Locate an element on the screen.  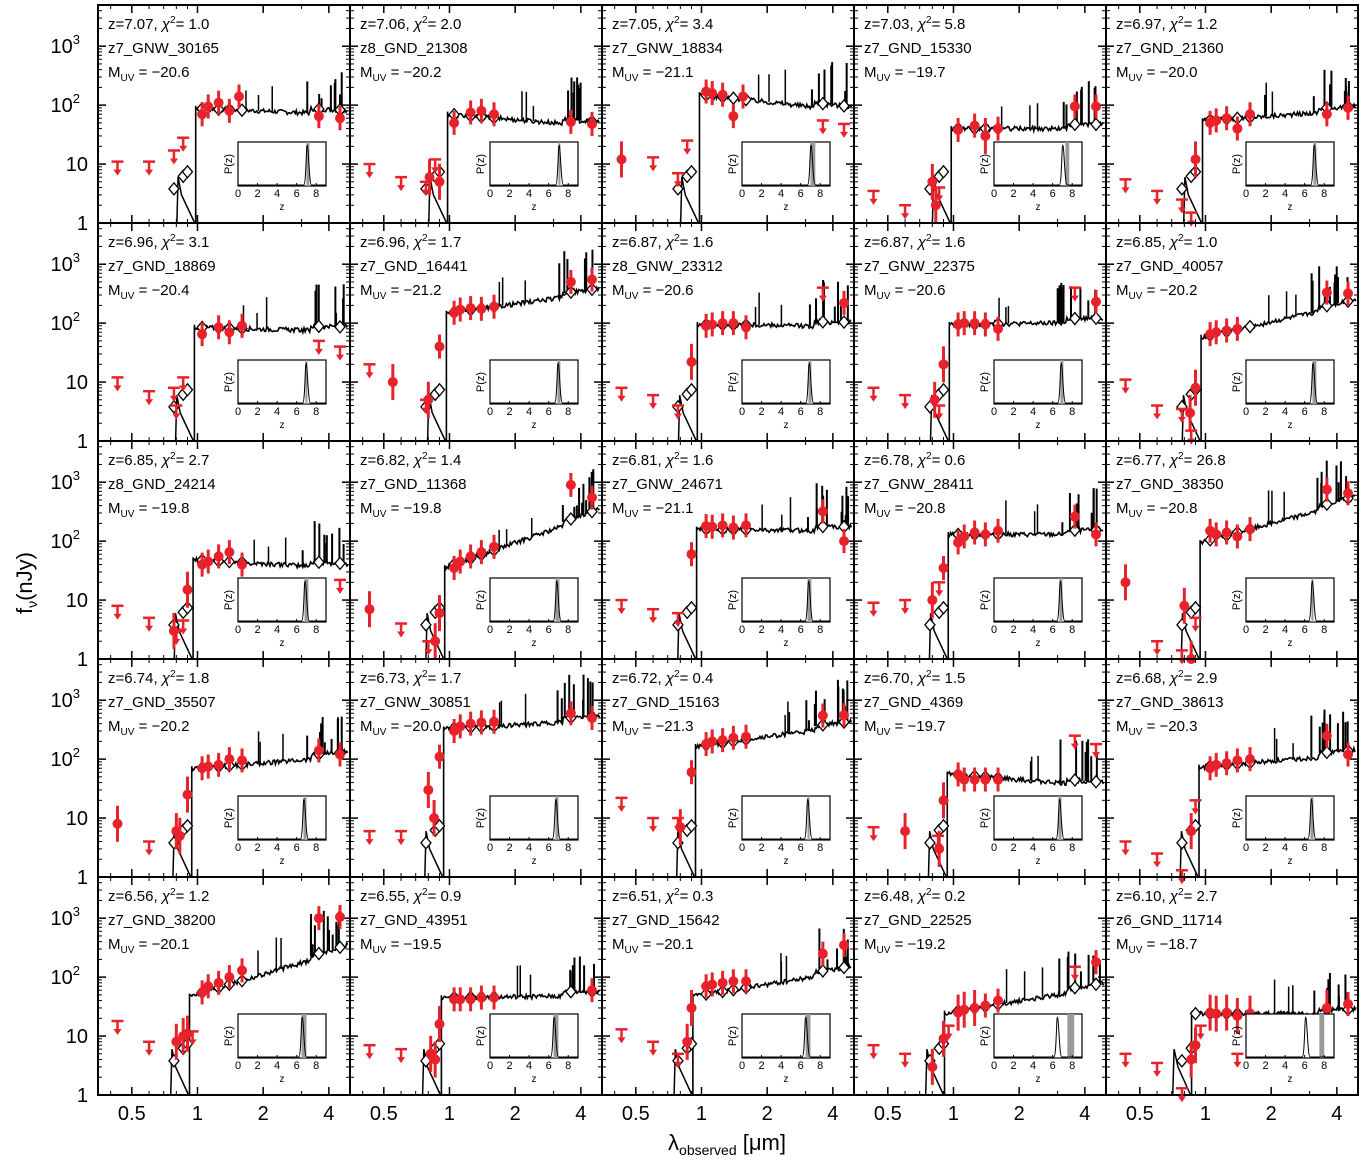
panel-redshift: z=6.96, χ2= 1.7 is located at coordinates (410, 242).